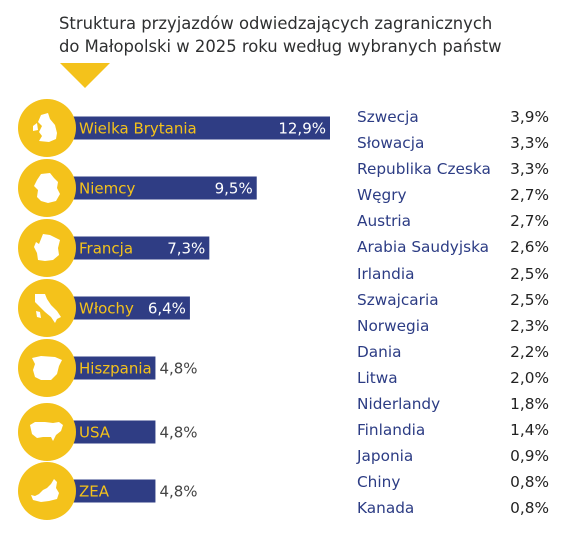 The width and height of the screenshot is (564, 549). Describe the element at coordinates (379, 482) in the screenshot. I see `table-country: Chiny` at that location.